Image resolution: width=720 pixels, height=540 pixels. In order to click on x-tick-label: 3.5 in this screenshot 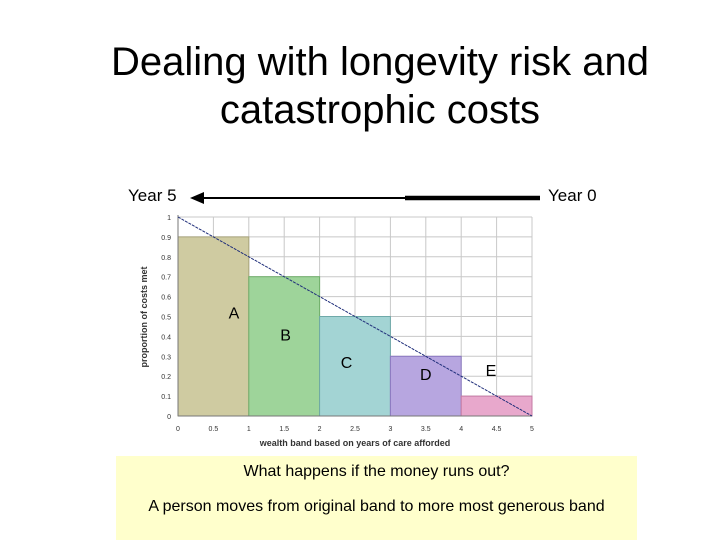, I will do `click(426, 429)`.